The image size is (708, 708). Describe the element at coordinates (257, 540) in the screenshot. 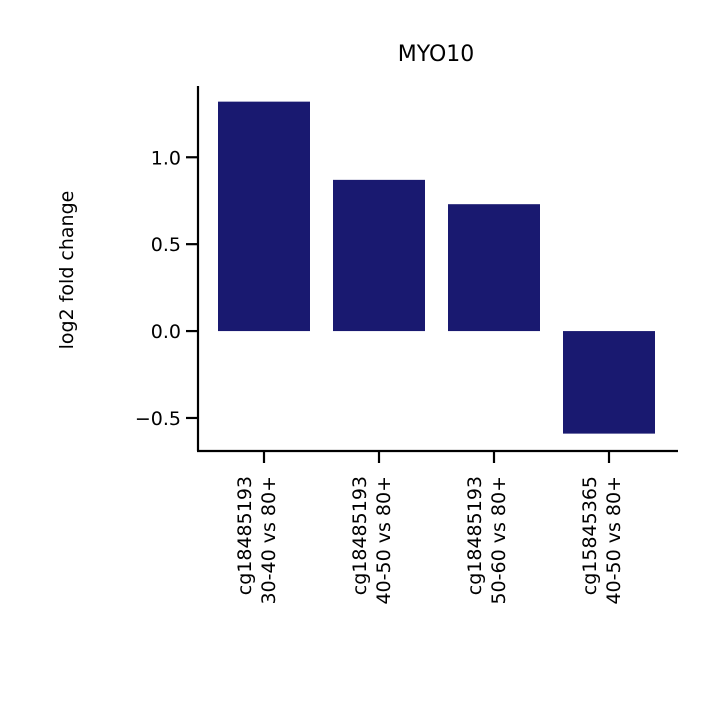

I see `x-tick-label: cg18485193 30-40 vs 80+` at that location.